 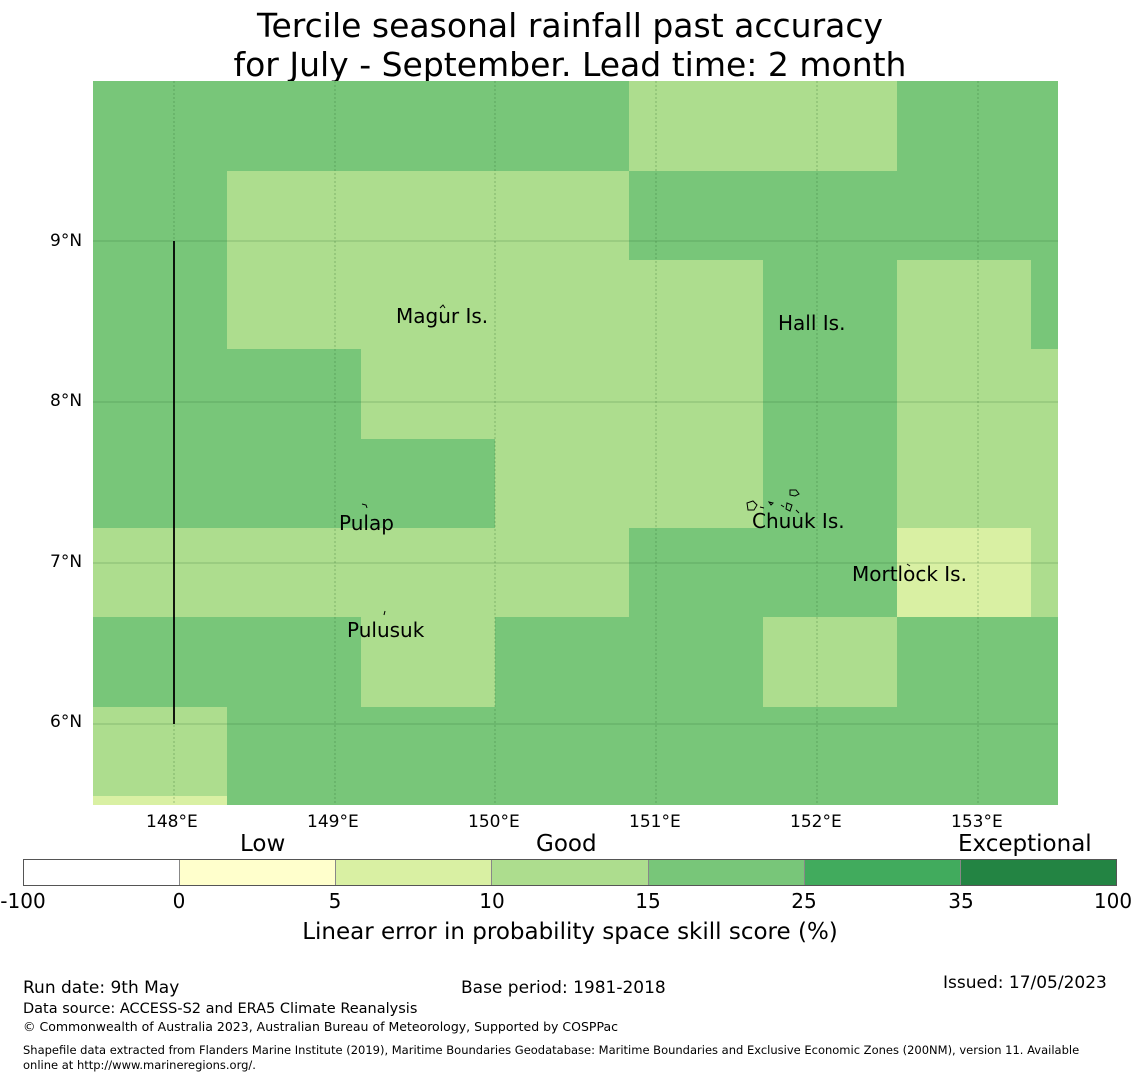 I want to click on place-label-pulusuk: Pulusuk, so click(x=386, y=630).